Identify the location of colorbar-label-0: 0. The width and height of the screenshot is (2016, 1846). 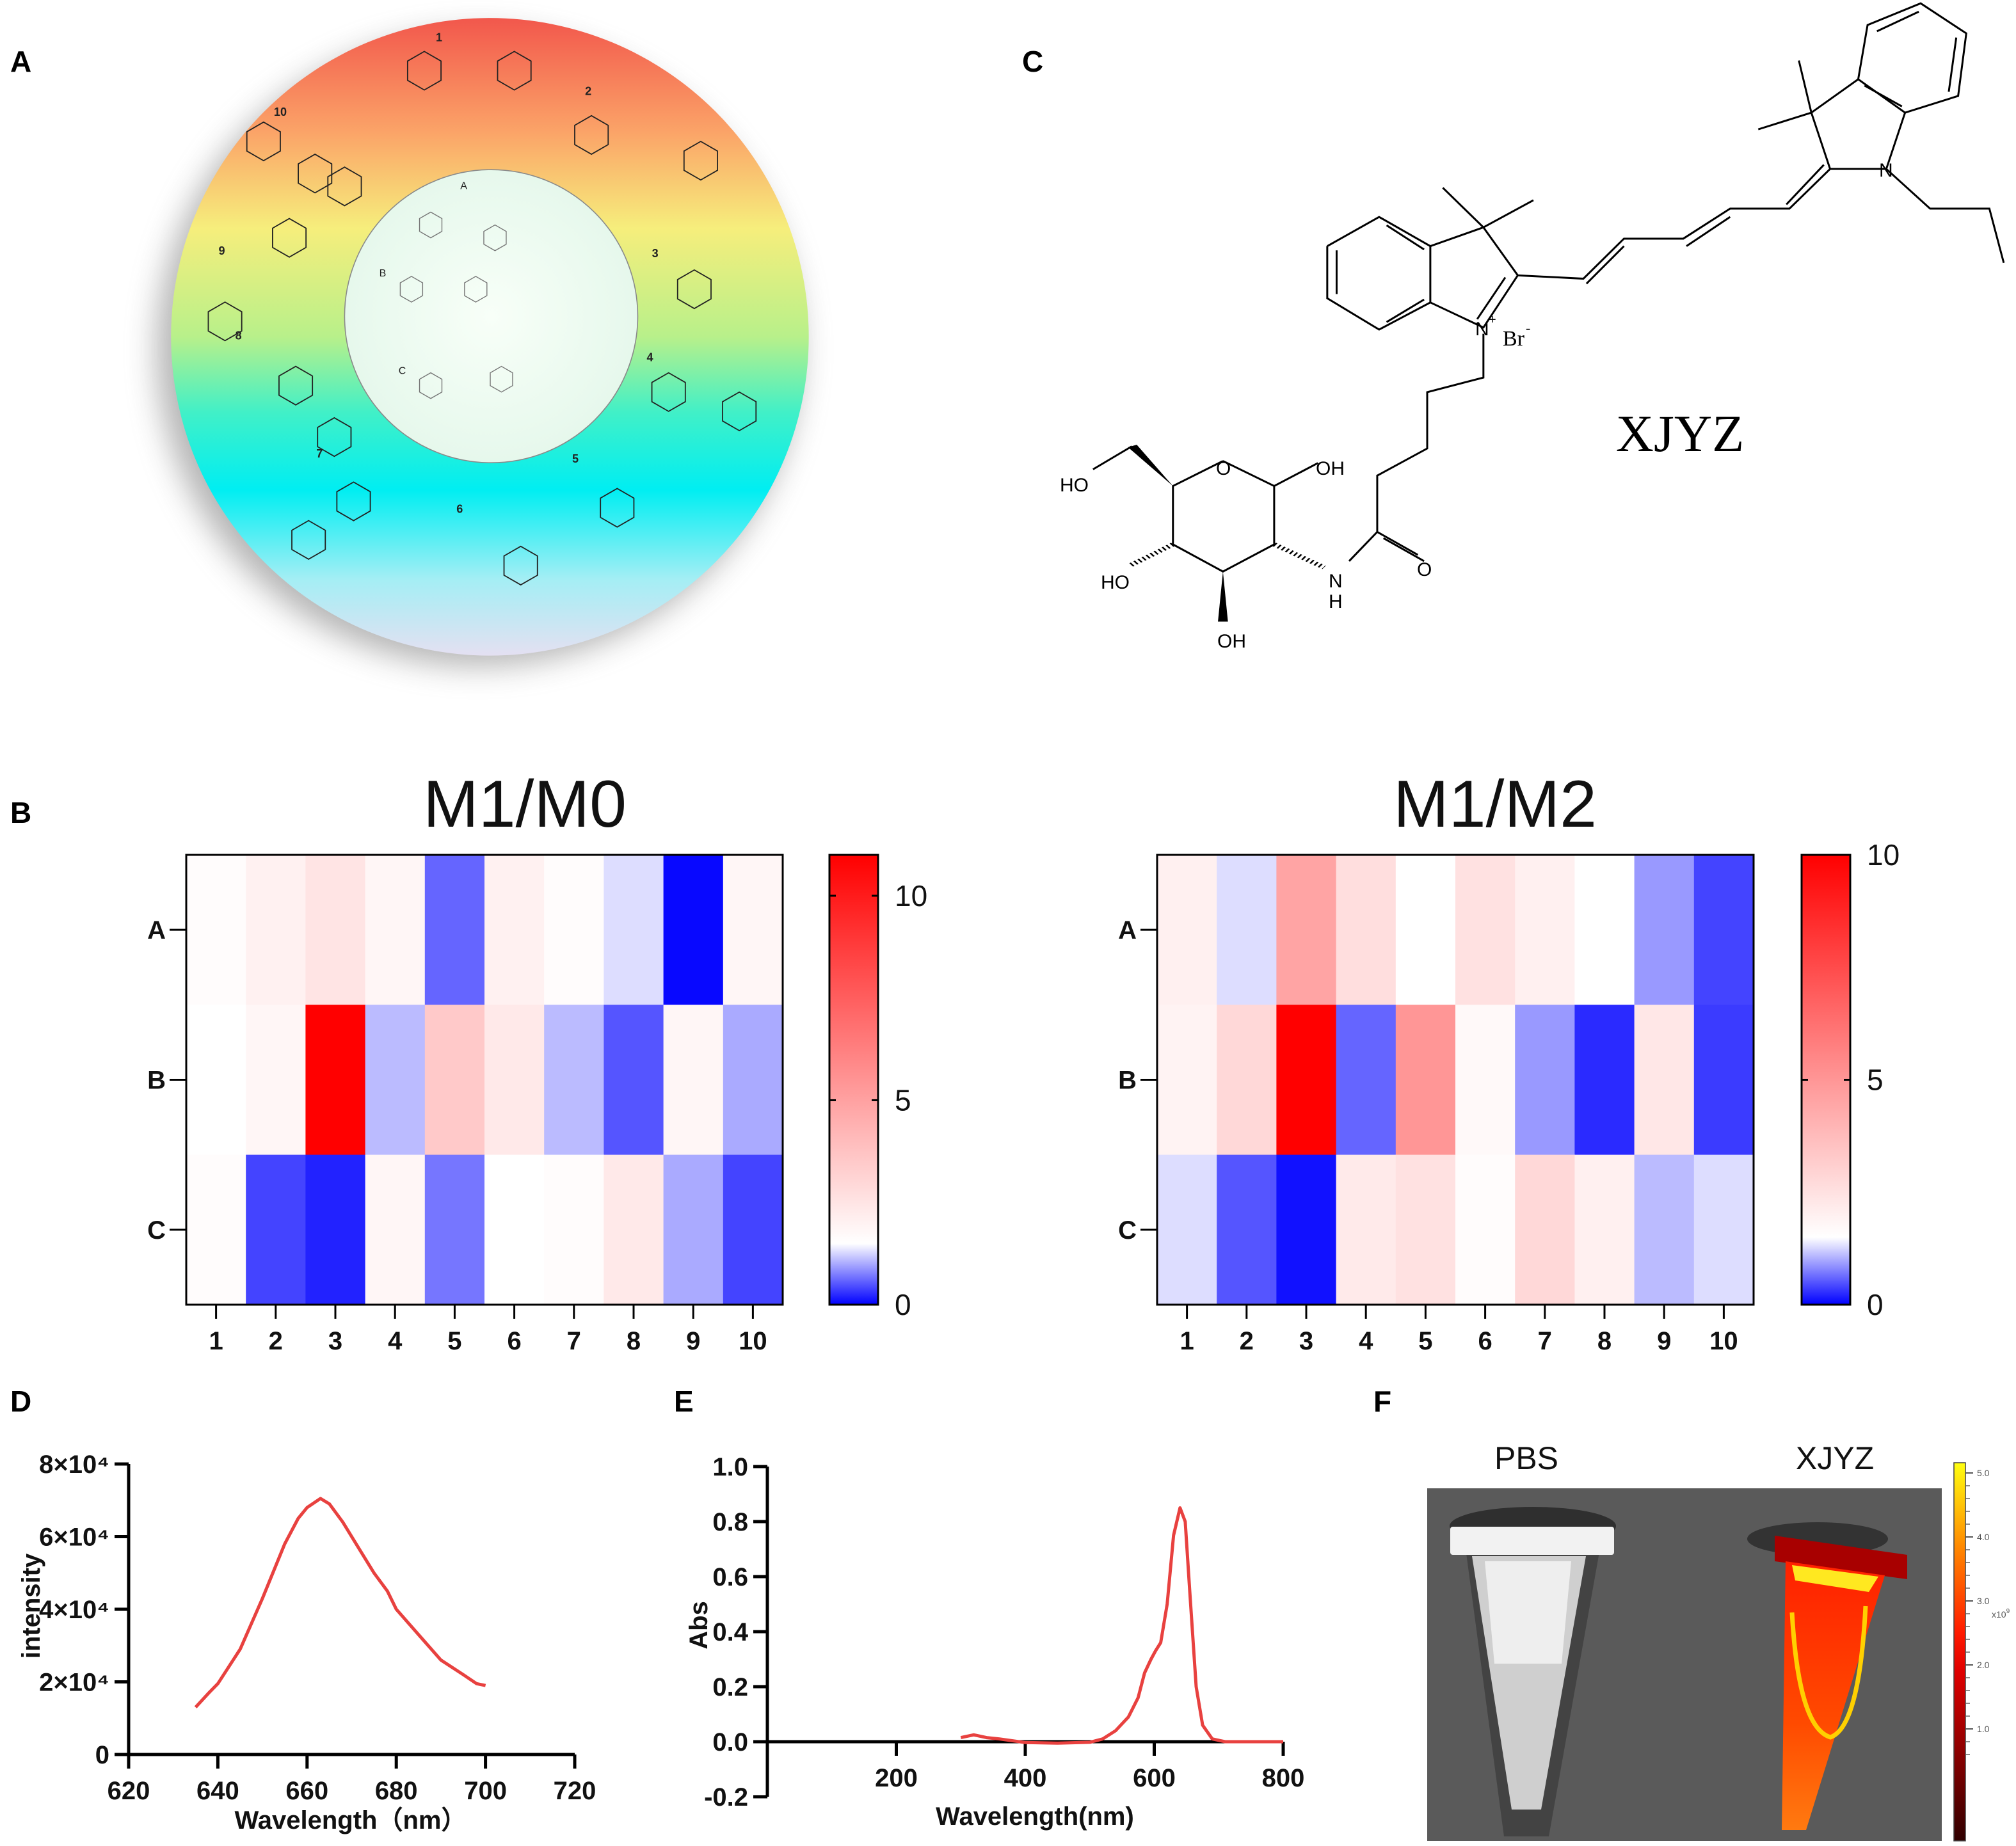
(903, 1304).